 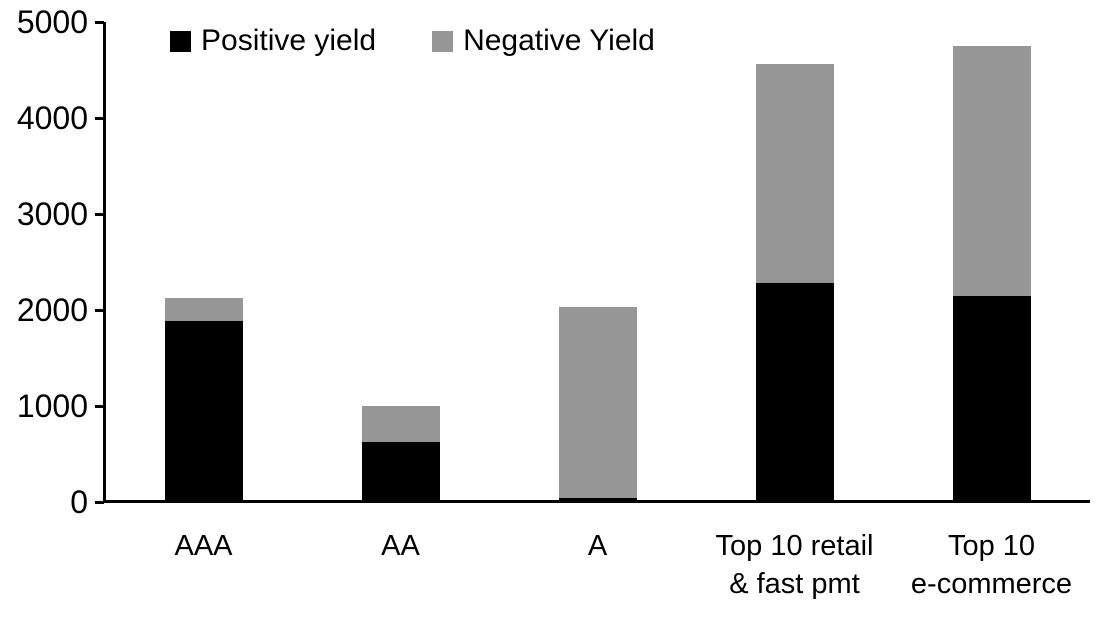 What do you see at coordinates (79, 502) in the screenshot?
I see `y-tick-label: 0` at bounding box center [79, 502].